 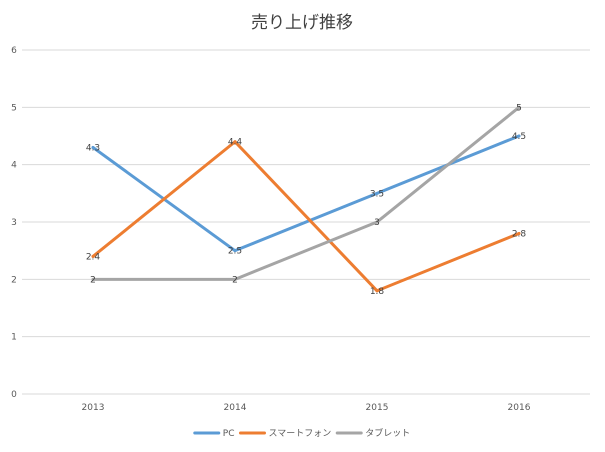 What do you see at coordinates (519, 408) in the screenshot?
I see `x-tick-label: 2016` at bounding box center [519, 408].